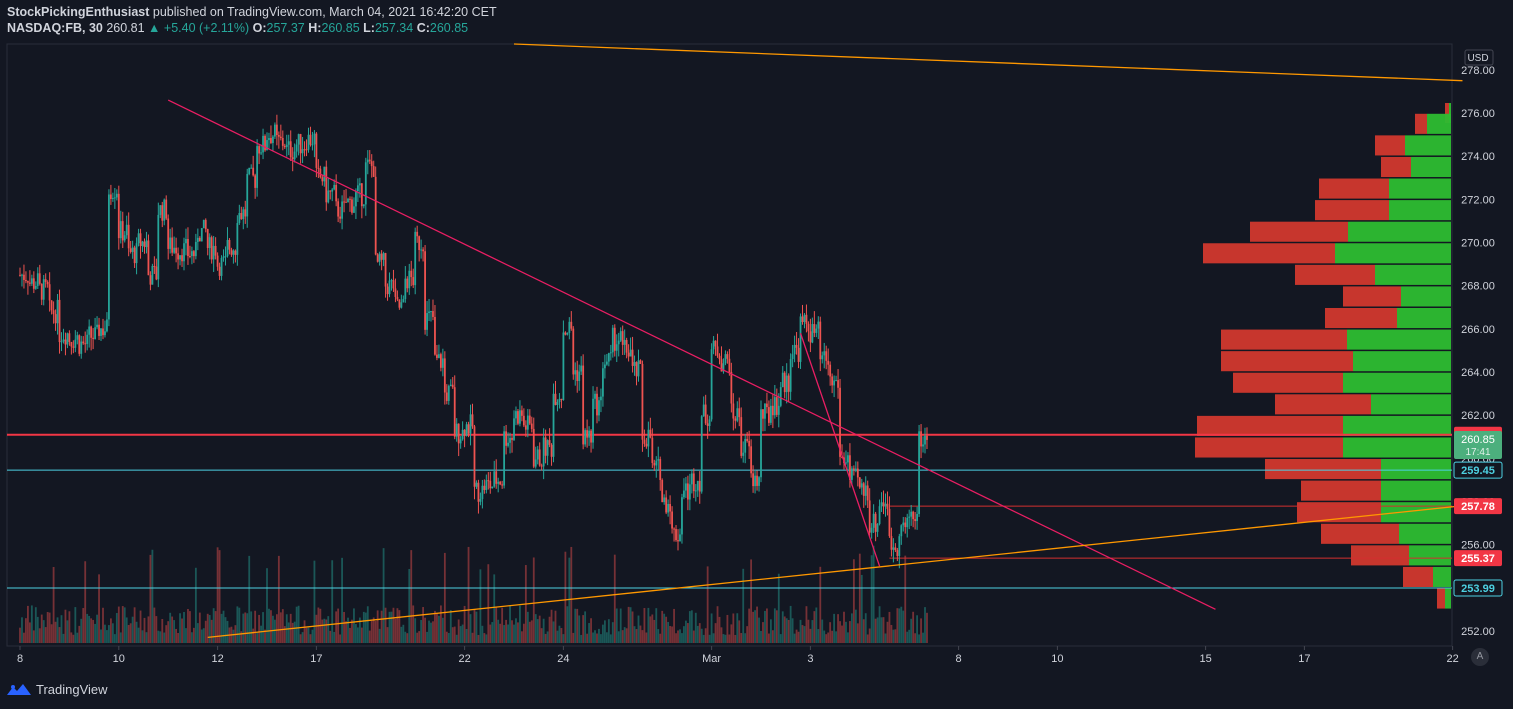  What do you see at coordinates (1480, 657) in the screenshot?
I see `auto-scale-button: A` at bounding box center [1480, 657].